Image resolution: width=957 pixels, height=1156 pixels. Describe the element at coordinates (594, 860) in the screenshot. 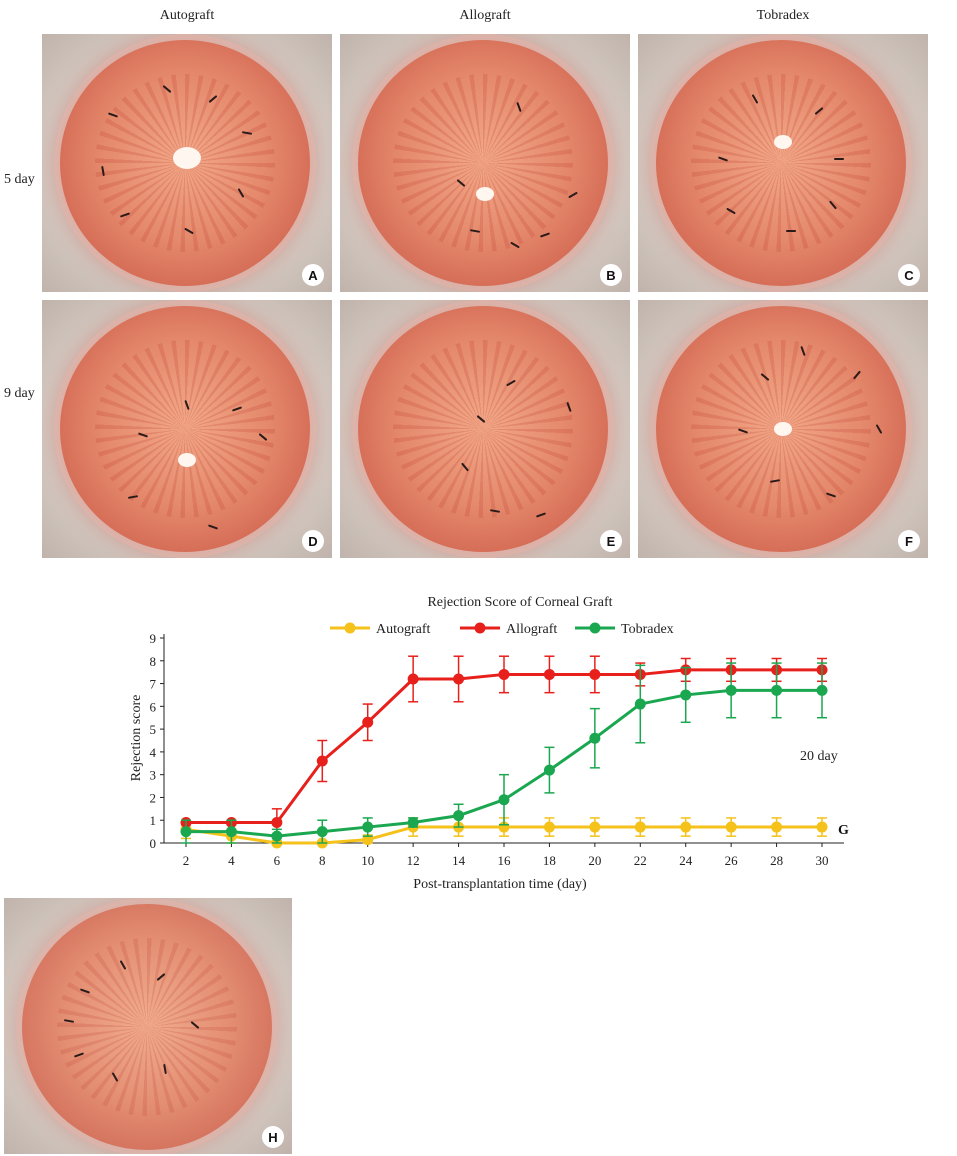

I see `x-tick-label: 20` at that location.